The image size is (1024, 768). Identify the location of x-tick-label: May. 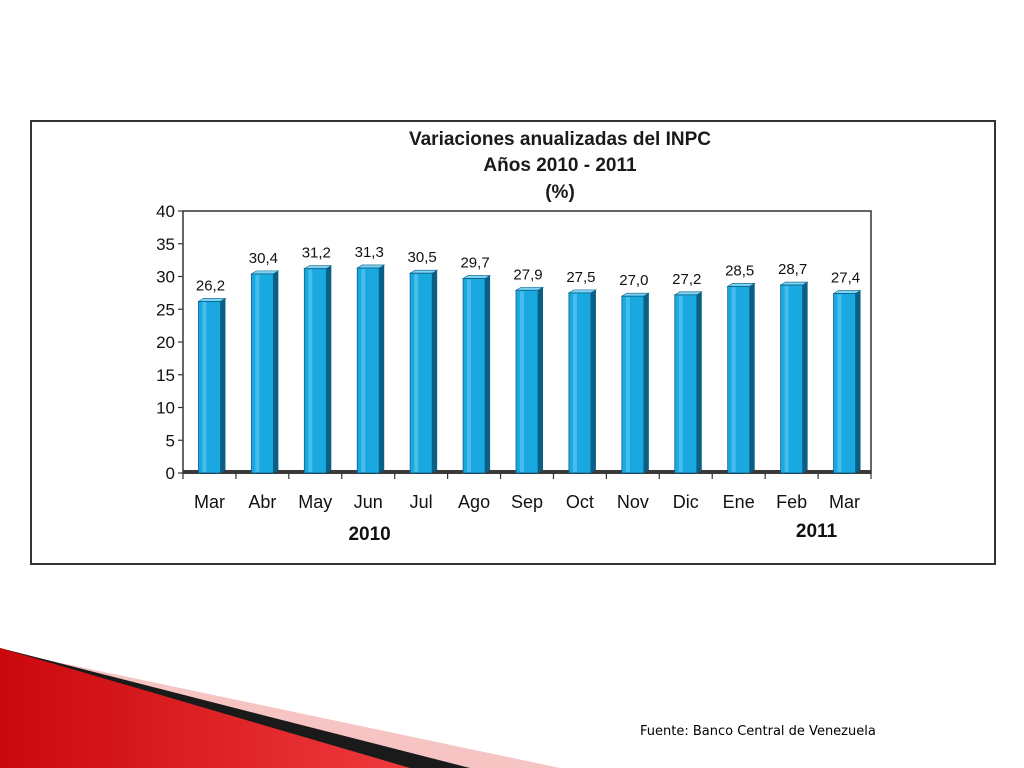
(315, 502).